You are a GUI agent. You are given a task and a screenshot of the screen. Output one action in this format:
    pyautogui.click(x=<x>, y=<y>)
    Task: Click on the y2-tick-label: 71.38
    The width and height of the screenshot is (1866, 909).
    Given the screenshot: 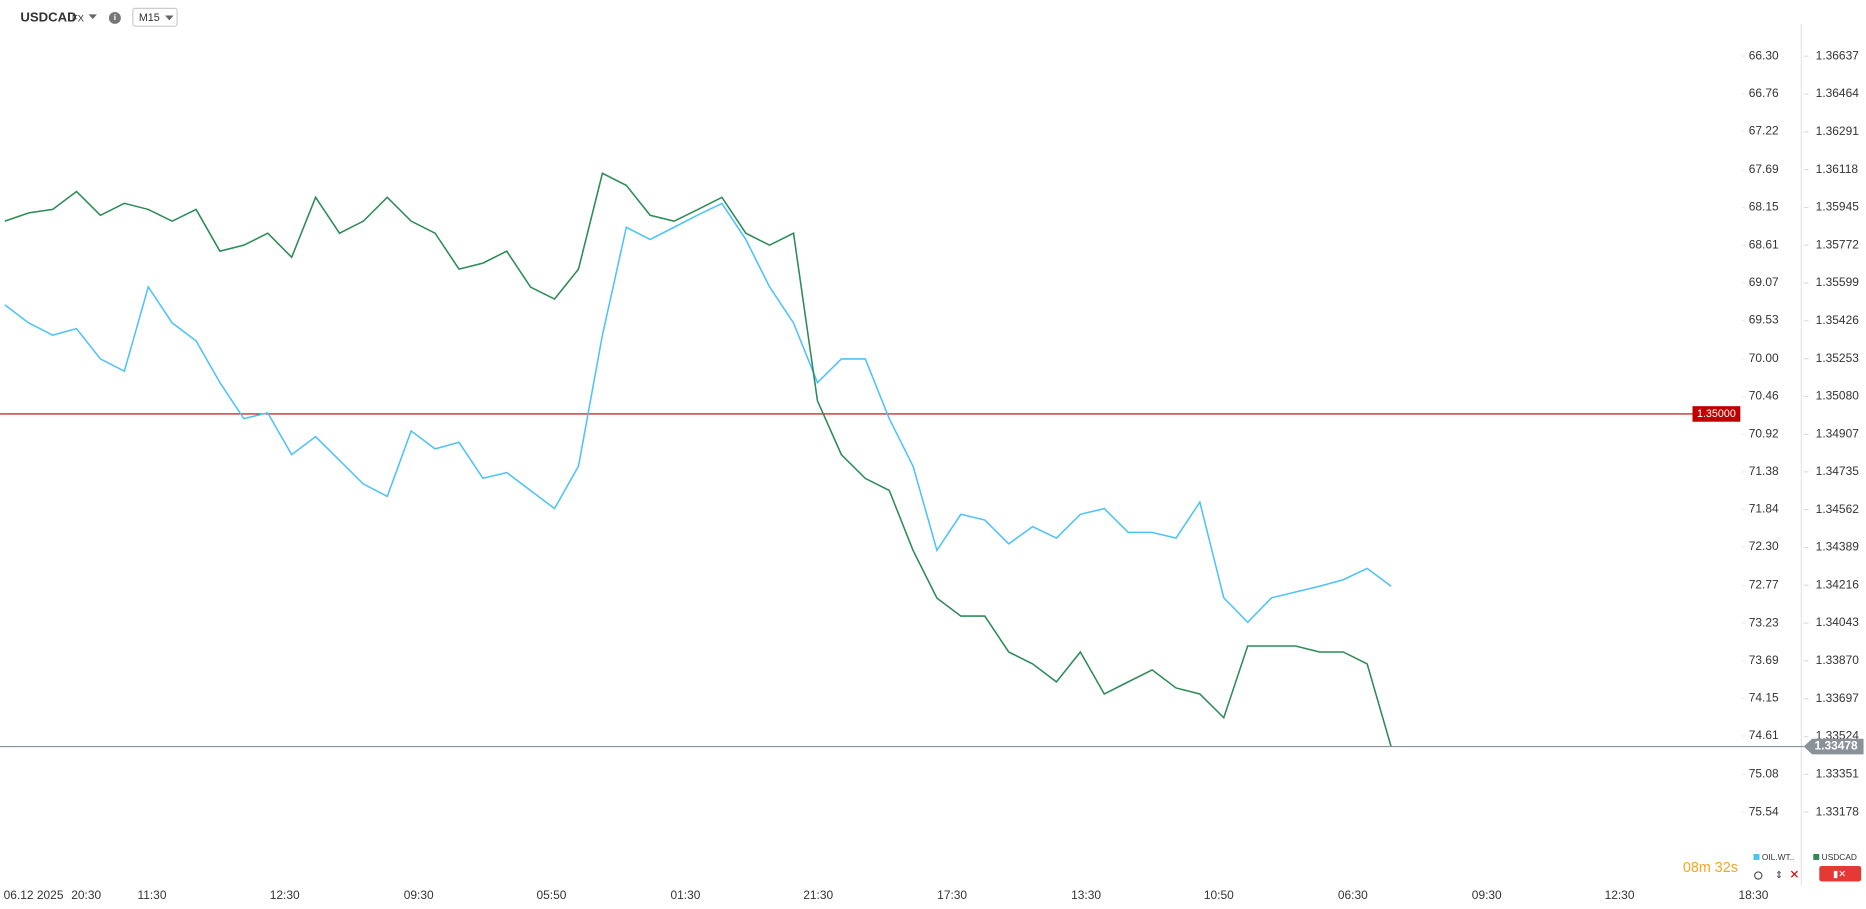 What is the action you would take?
    pyautogui.click(x=1764, y=471)
    